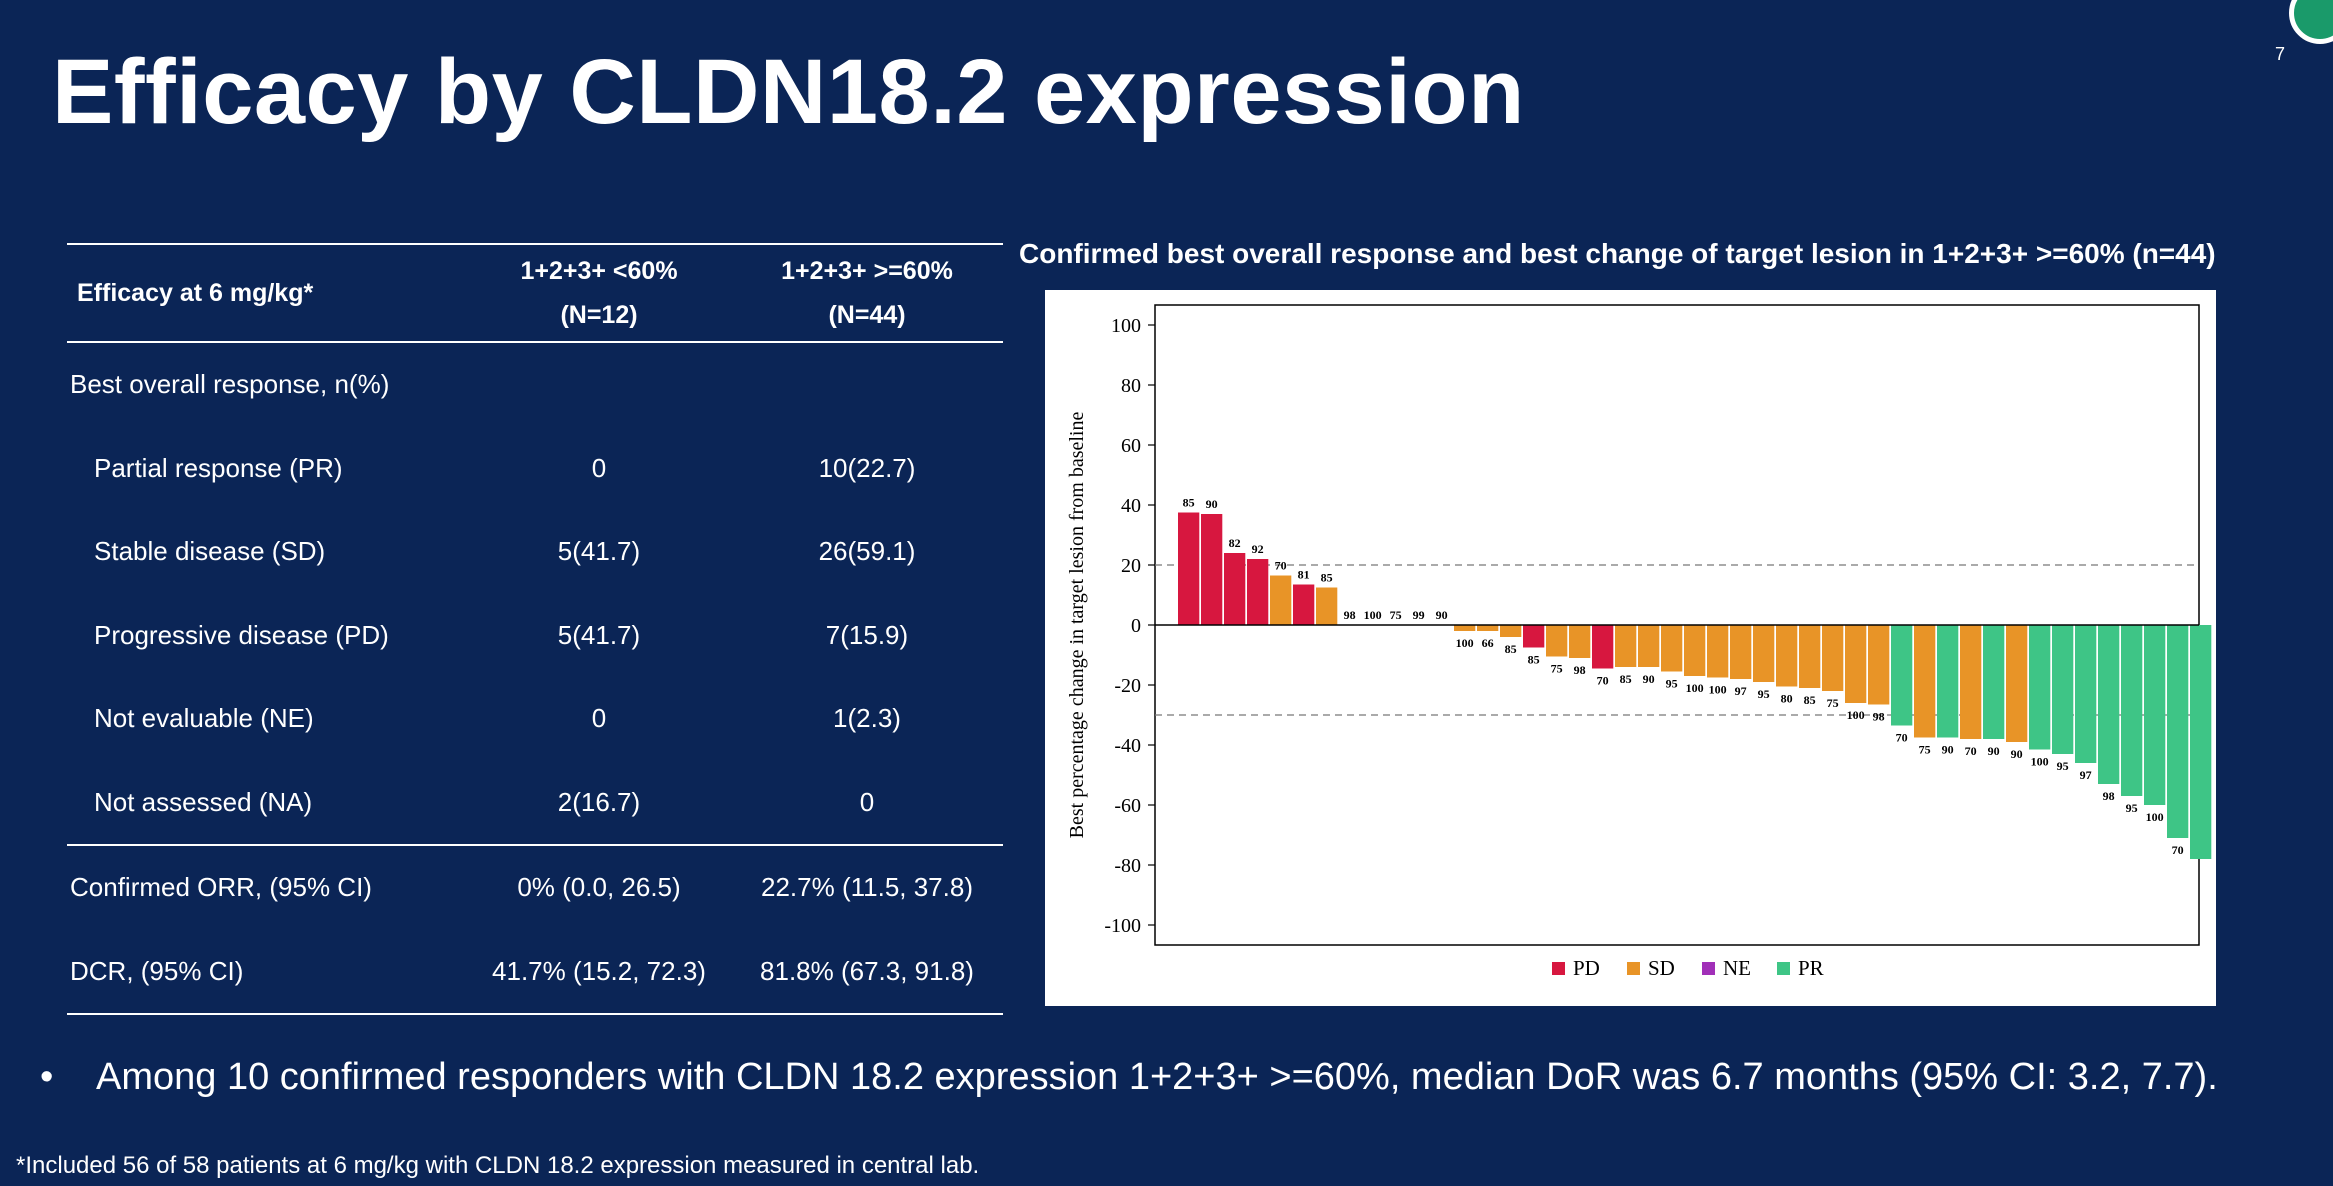 Image resolution: width=2333 pixels, height=1186 pixels. Describe the element at coordinates (535, 384) in the screenshot. I see `table-row: Best overall response, n(%)` at that location.